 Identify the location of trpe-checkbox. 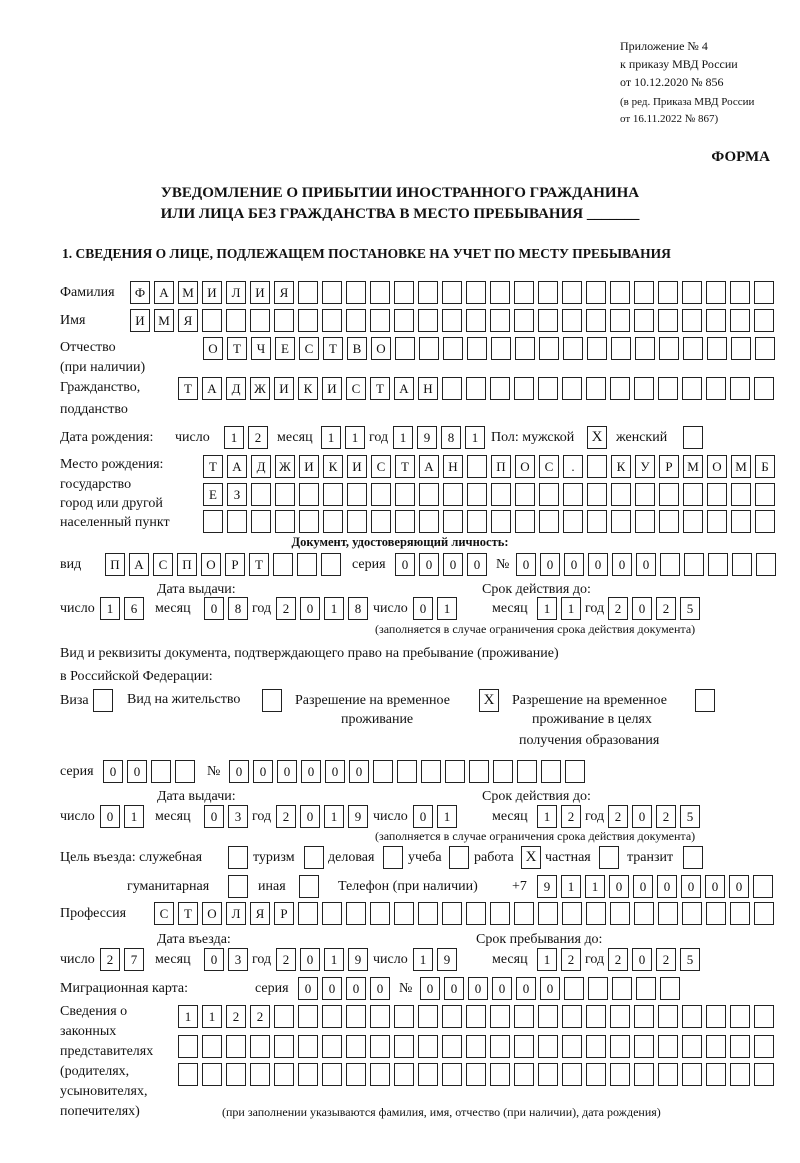
(705, 700).